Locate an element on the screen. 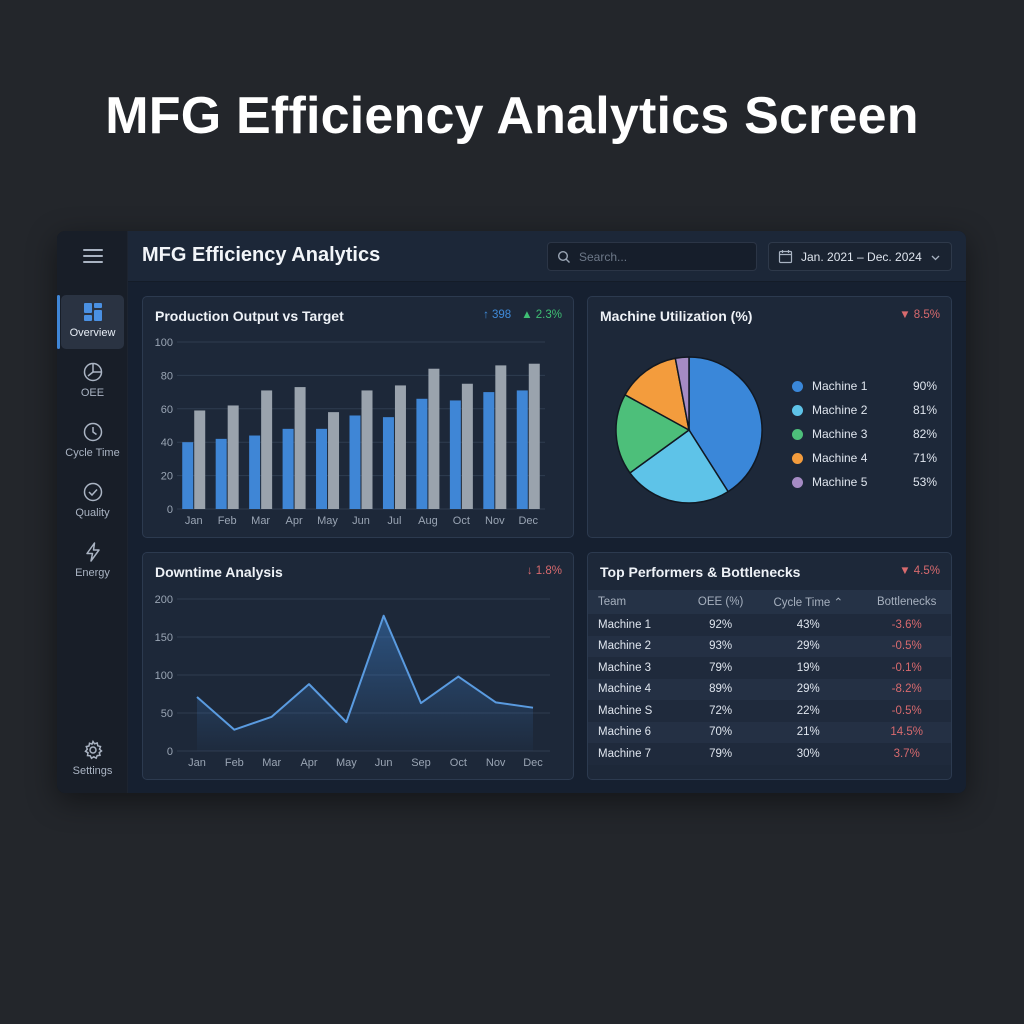  active-indicator is located at coordinates (58, 322).